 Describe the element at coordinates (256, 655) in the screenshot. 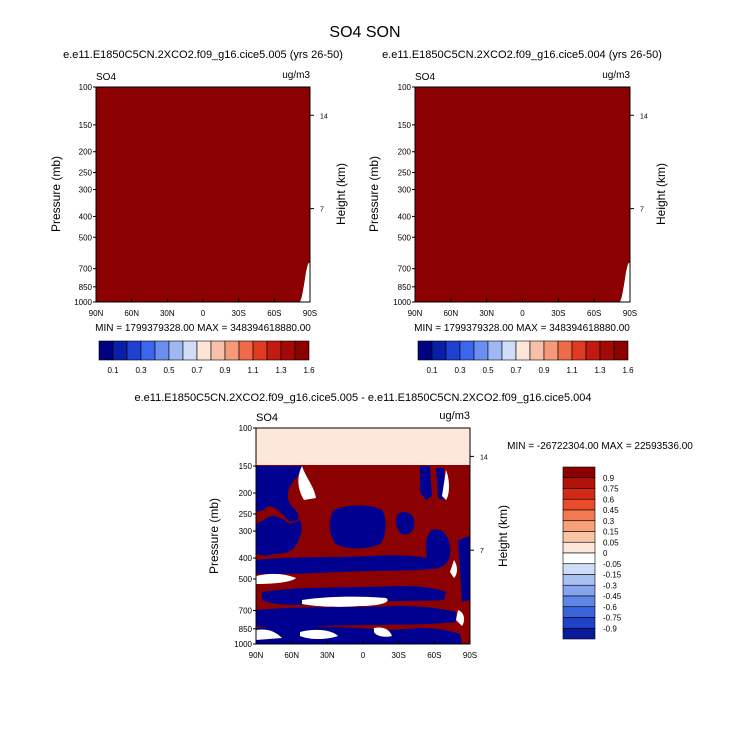

I see `x-tick-label: 90N` at that location.